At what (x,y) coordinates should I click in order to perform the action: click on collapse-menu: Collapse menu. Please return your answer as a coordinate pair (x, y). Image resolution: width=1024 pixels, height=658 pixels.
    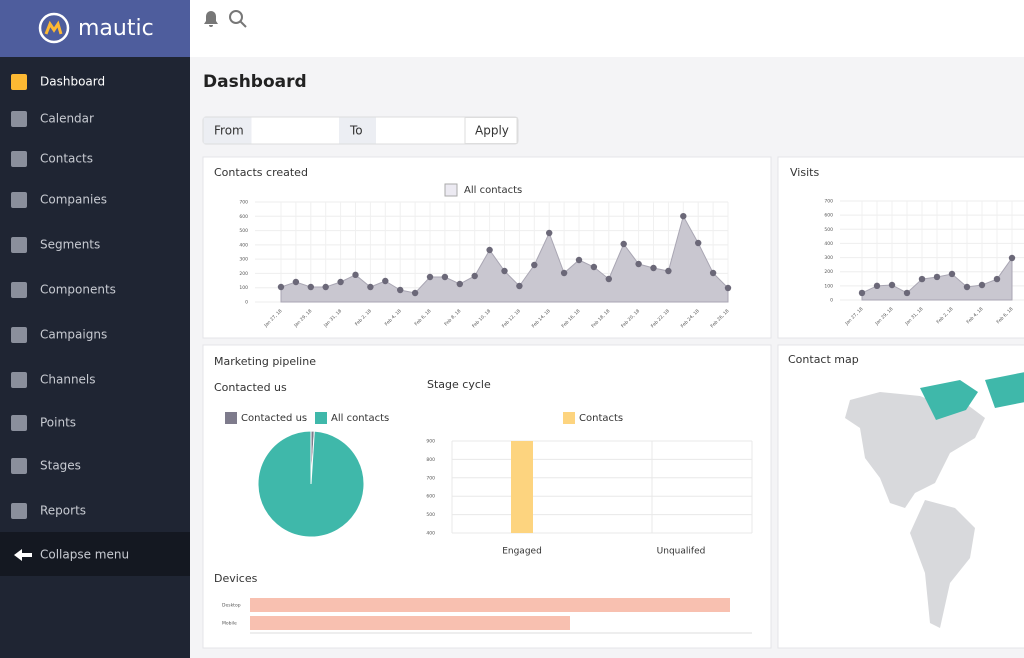
    Looking at the image, I should click on (84, 555).